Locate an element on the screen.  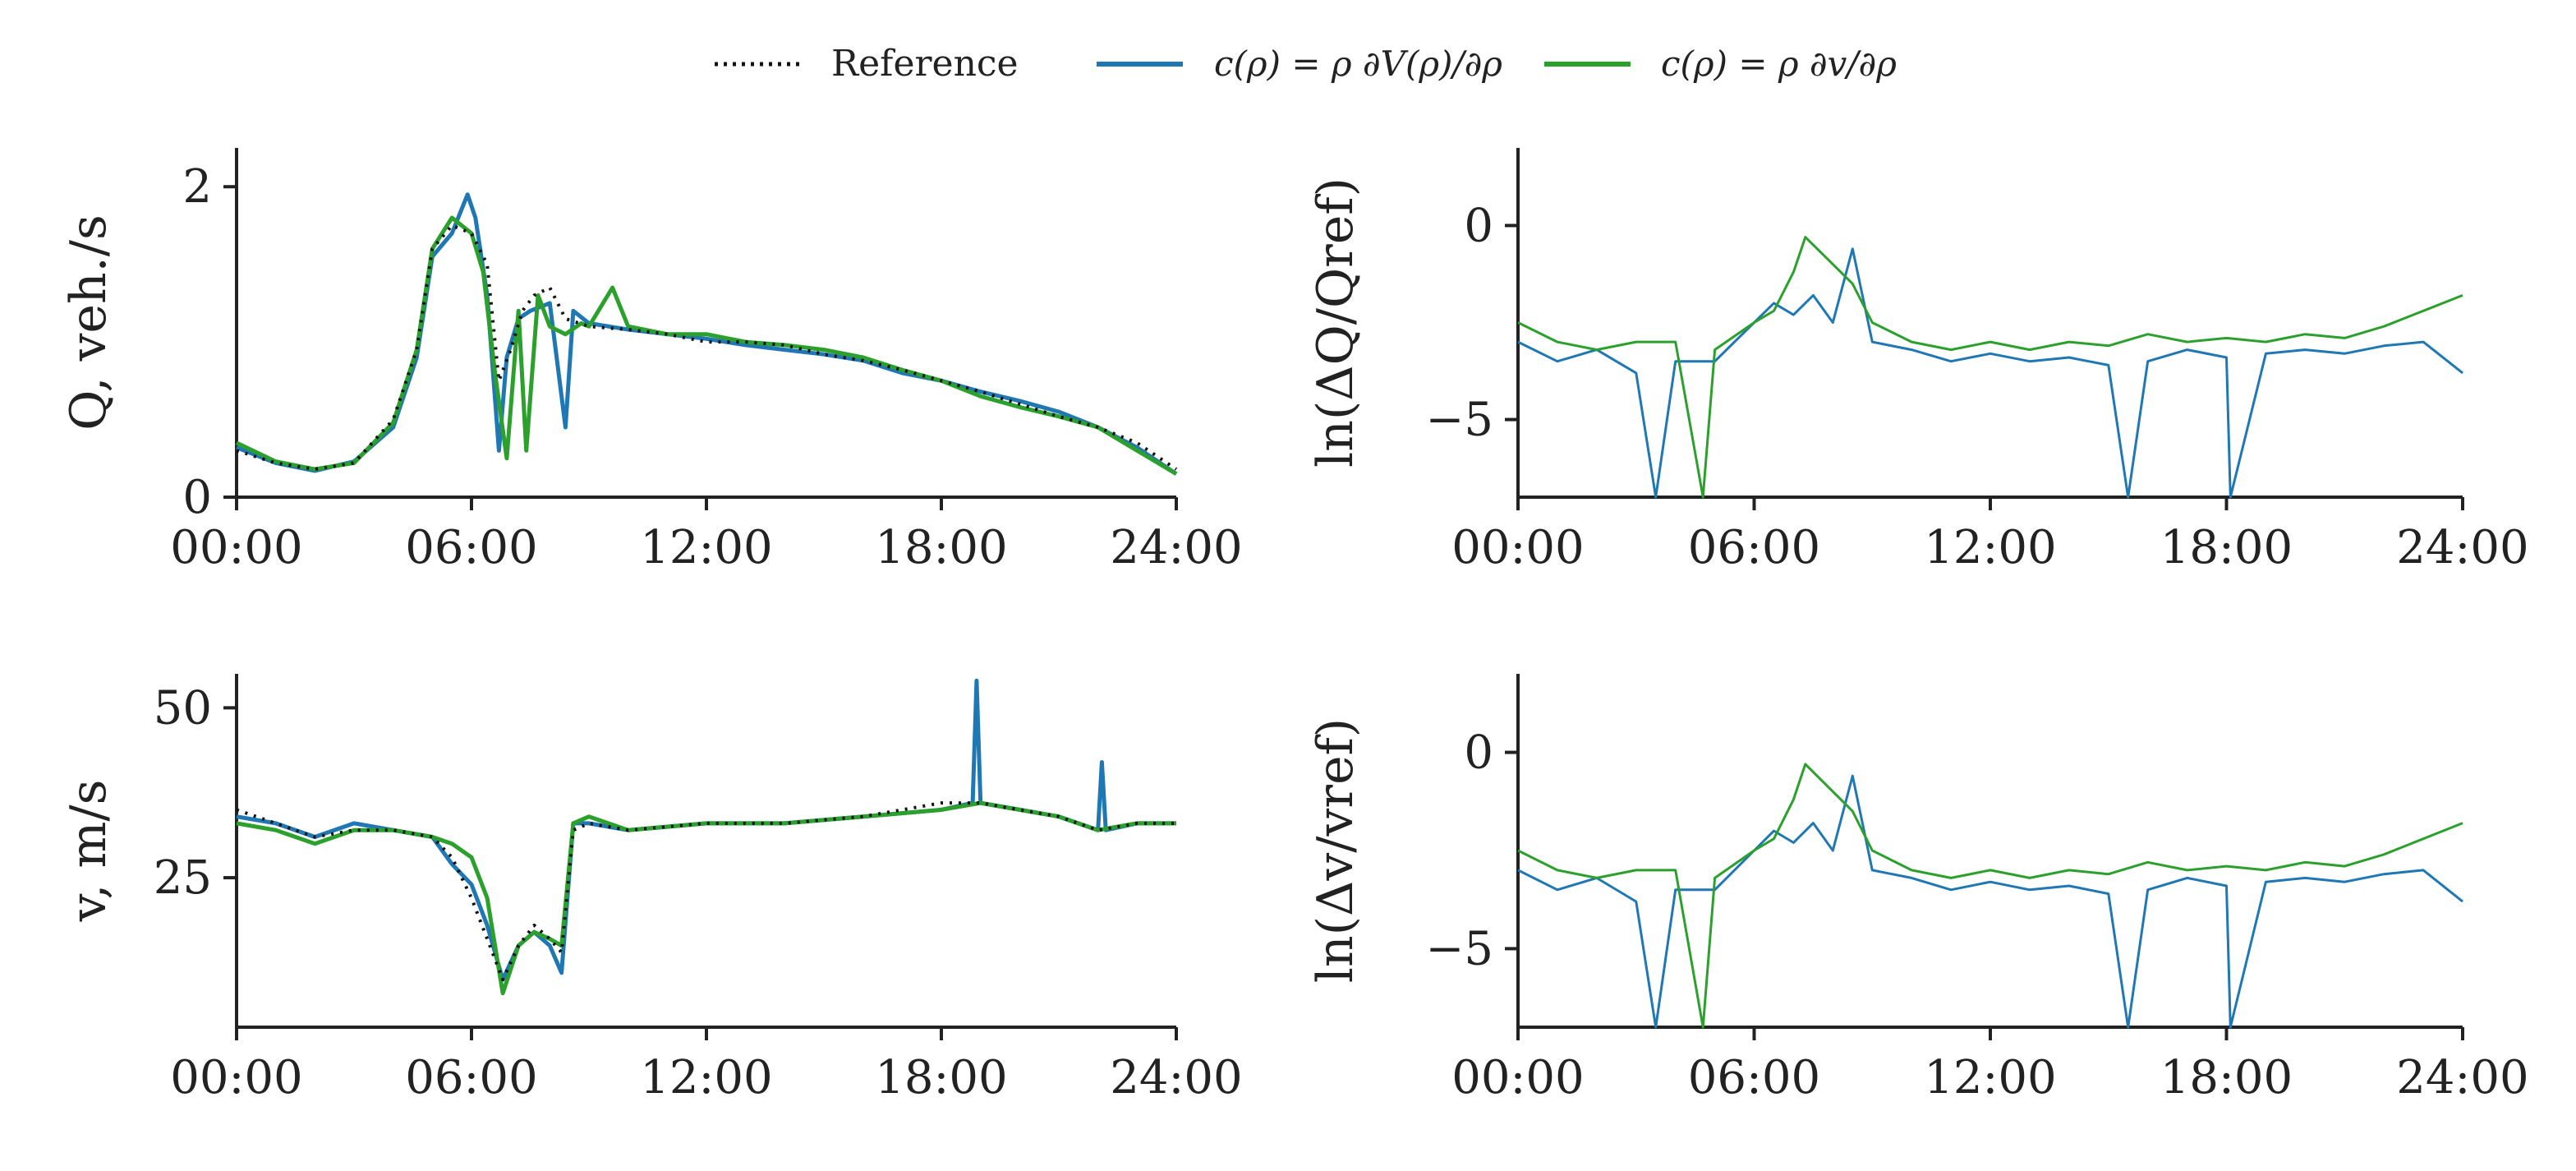
legend-label-blue: c(ρ) = ρ ∂V(ρ)/∂ρ is located at coordinates (1358, 64).